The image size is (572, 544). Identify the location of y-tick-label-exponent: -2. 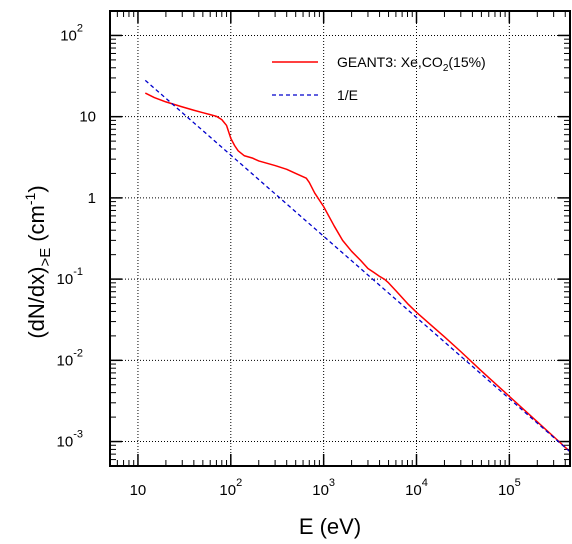
(78, 353).